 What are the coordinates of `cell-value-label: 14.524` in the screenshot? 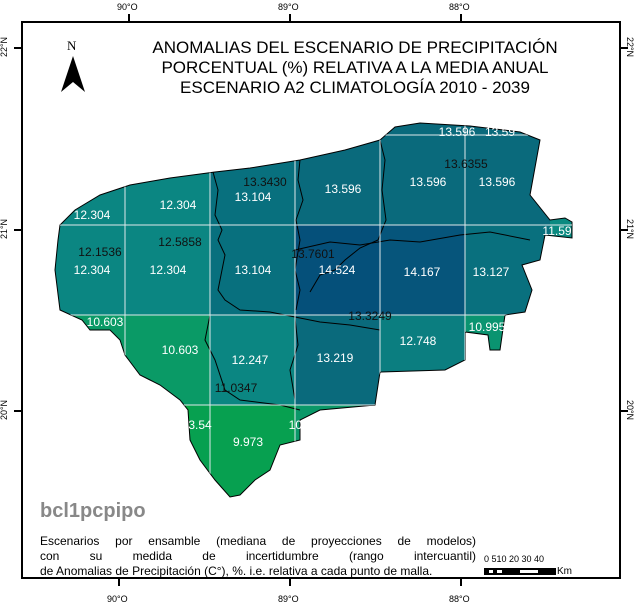 It's located at (337, 270).